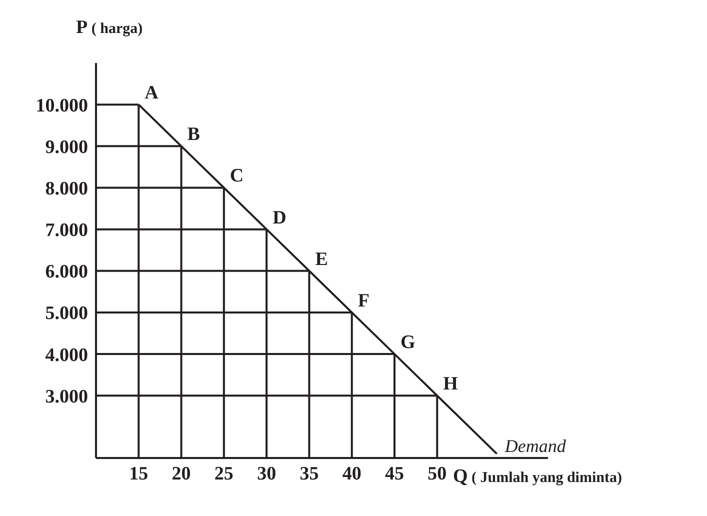  What do you see at coordinates (266, 473) in the screenshot?
I see `x-tick-label: 30` at bounding box center [266, 473].